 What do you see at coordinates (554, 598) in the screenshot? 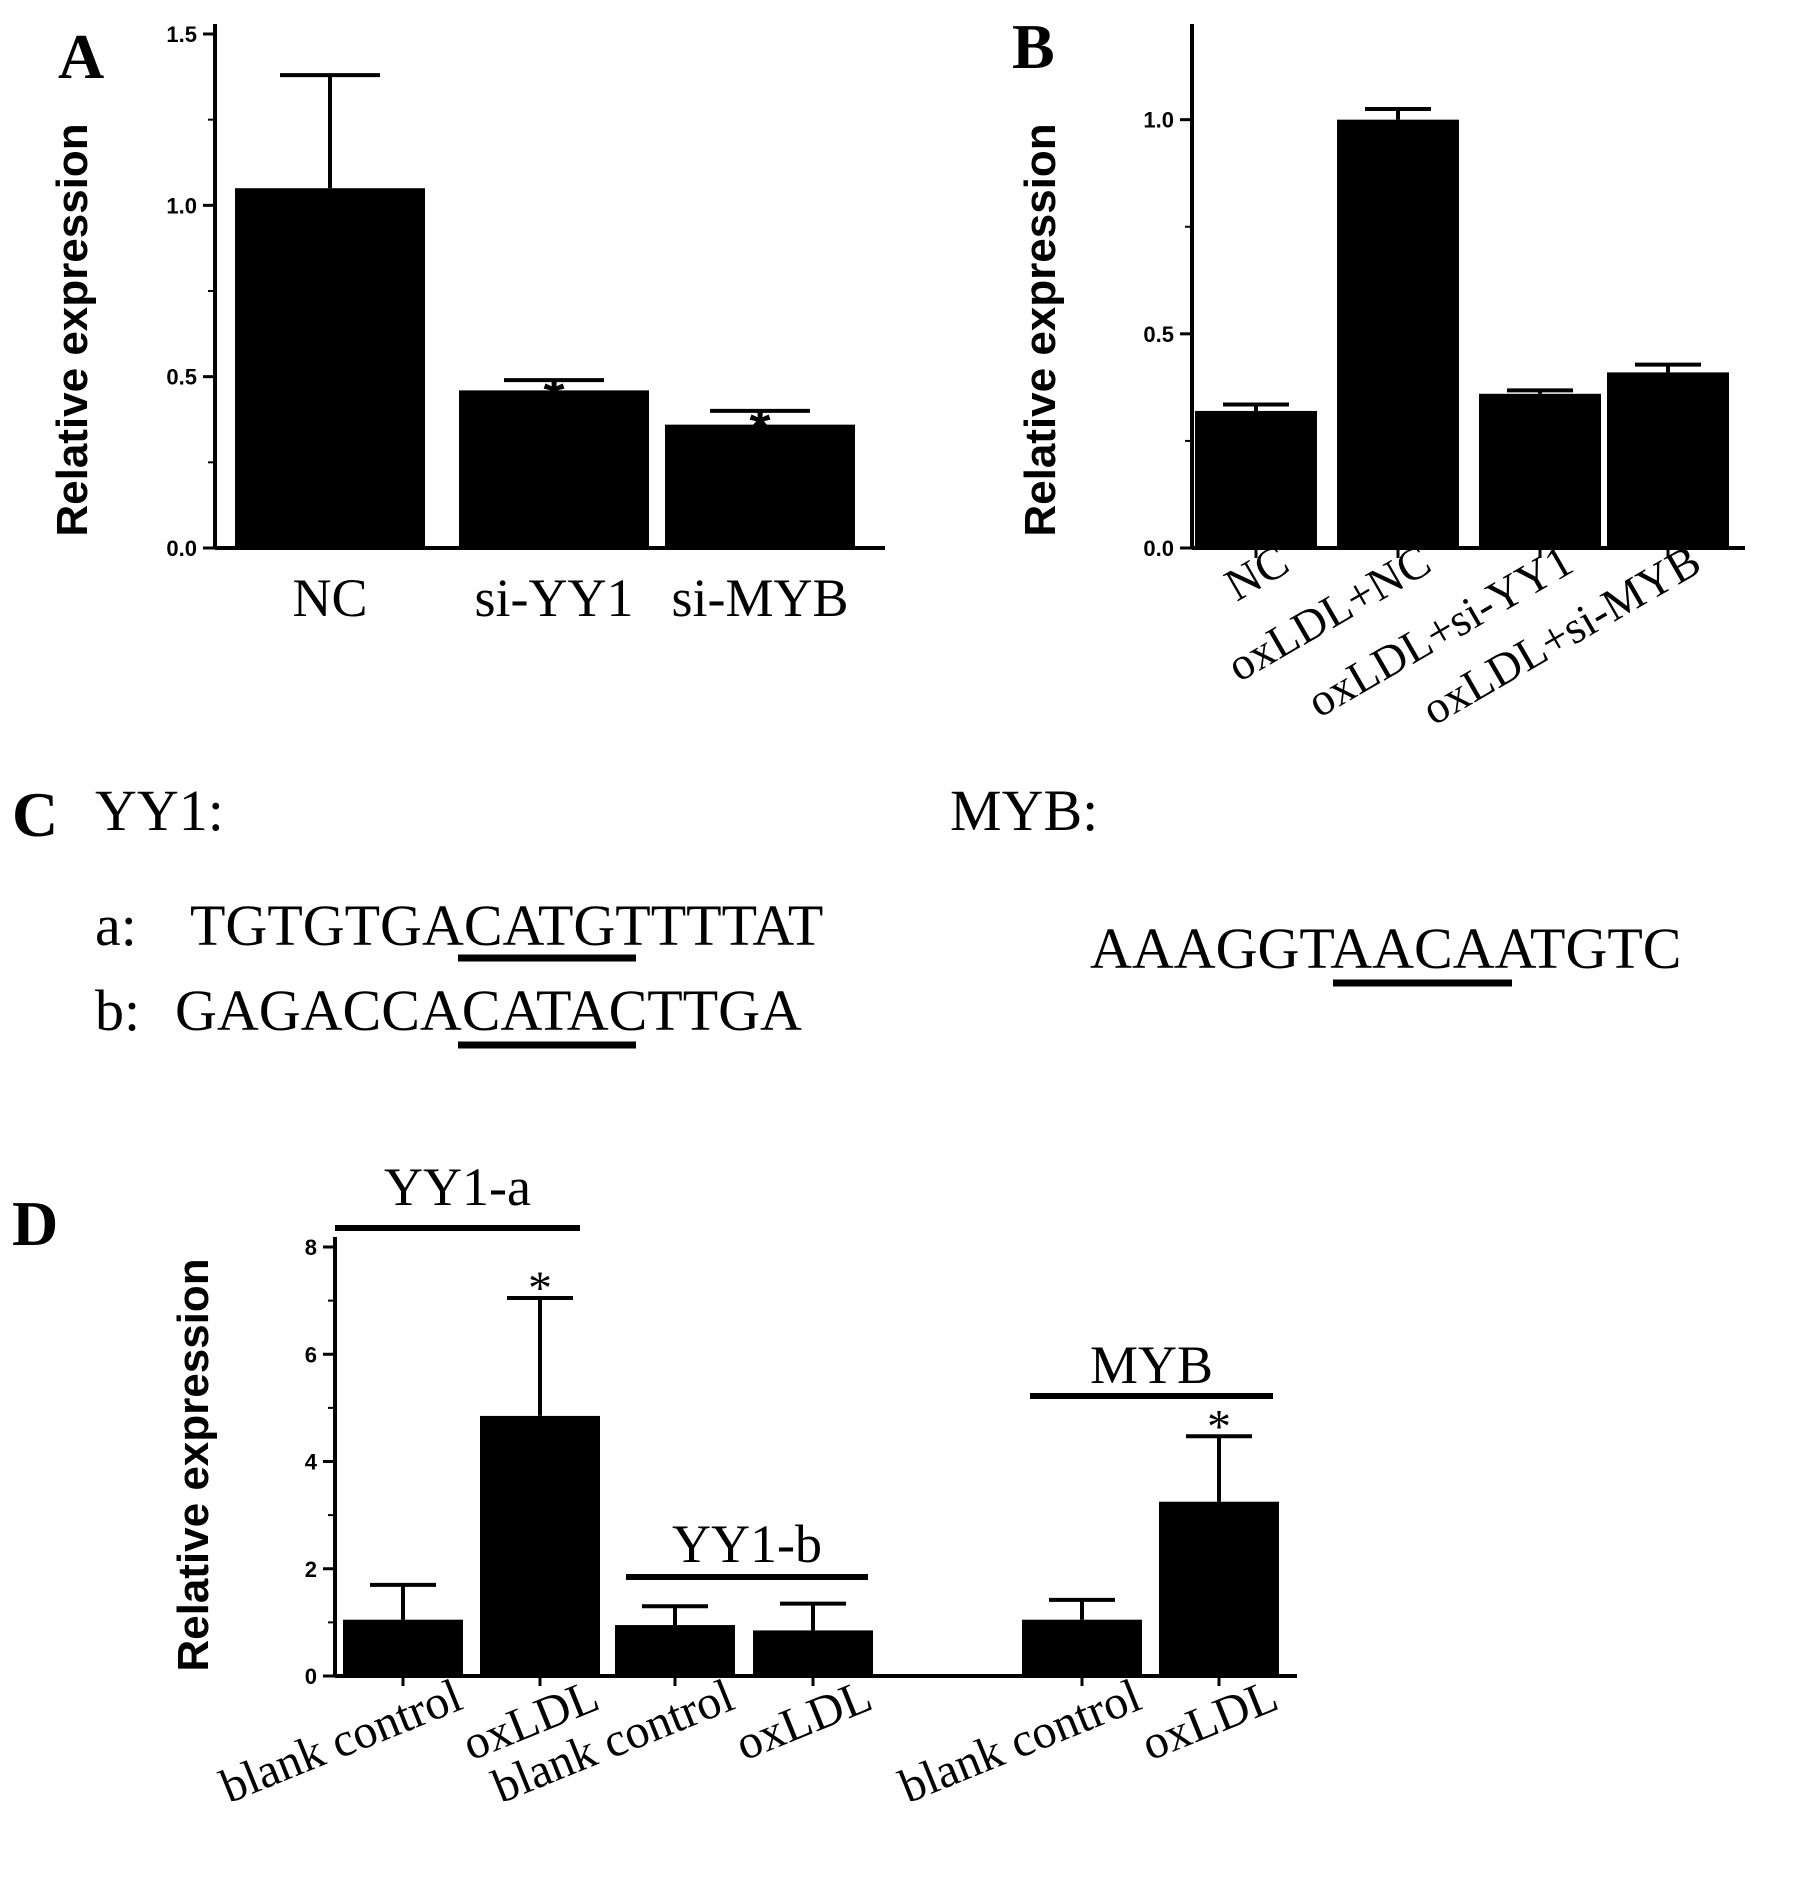
I see `chart-a-category-label: si-YY1` at bounding box center [554, 598].